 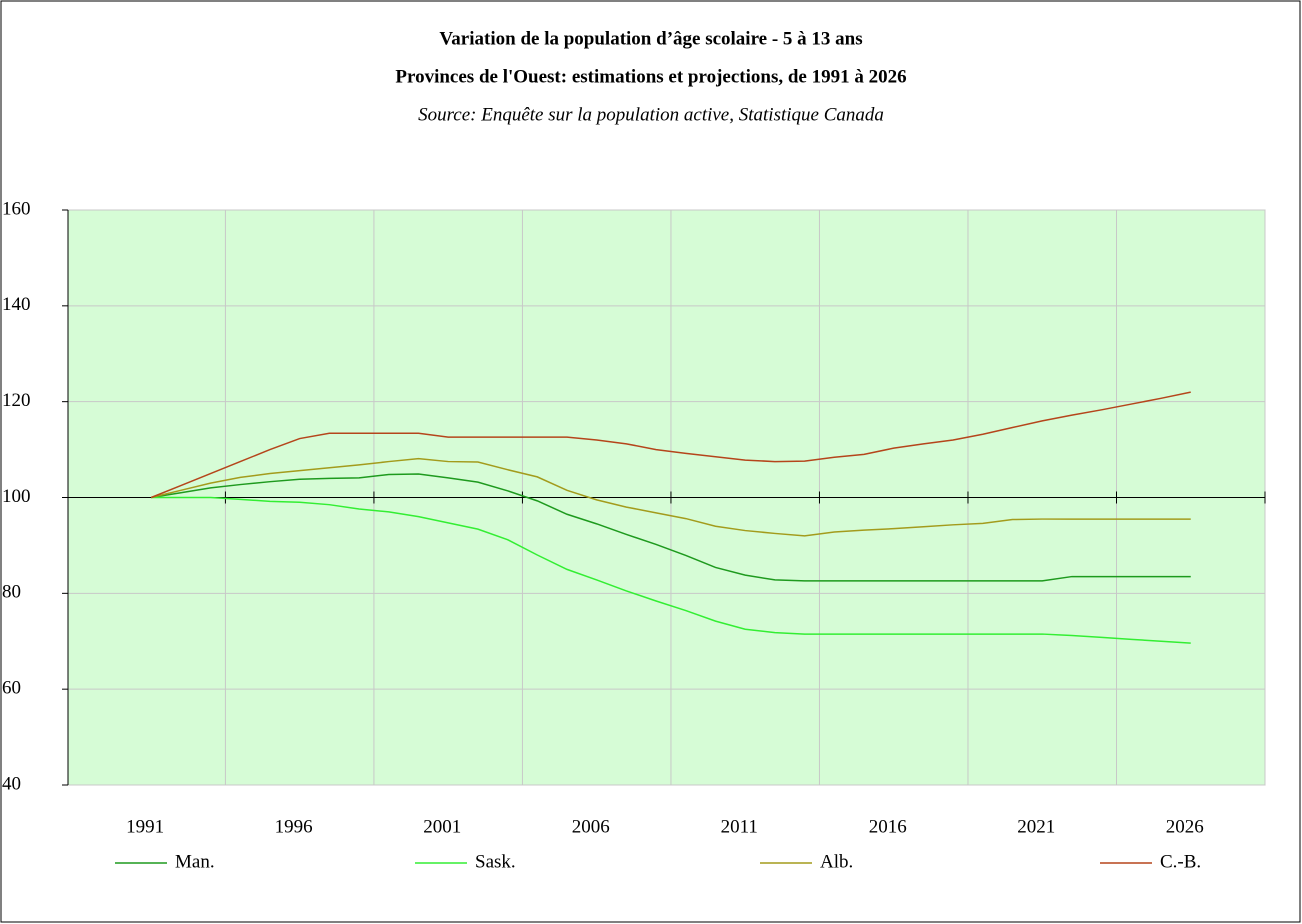 I want to click on y-tick-label: 80, so click(x=11, y=592).